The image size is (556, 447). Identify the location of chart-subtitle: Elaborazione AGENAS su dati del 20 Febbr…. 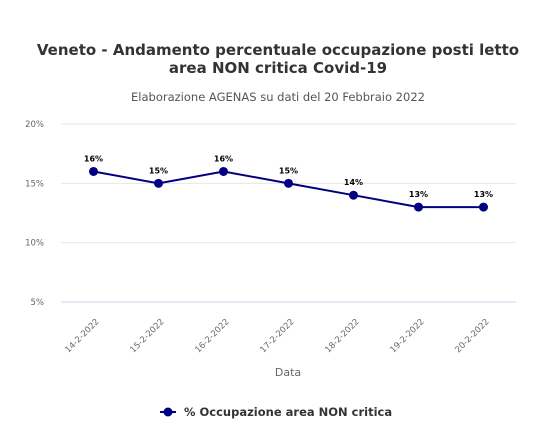
(278, 97).